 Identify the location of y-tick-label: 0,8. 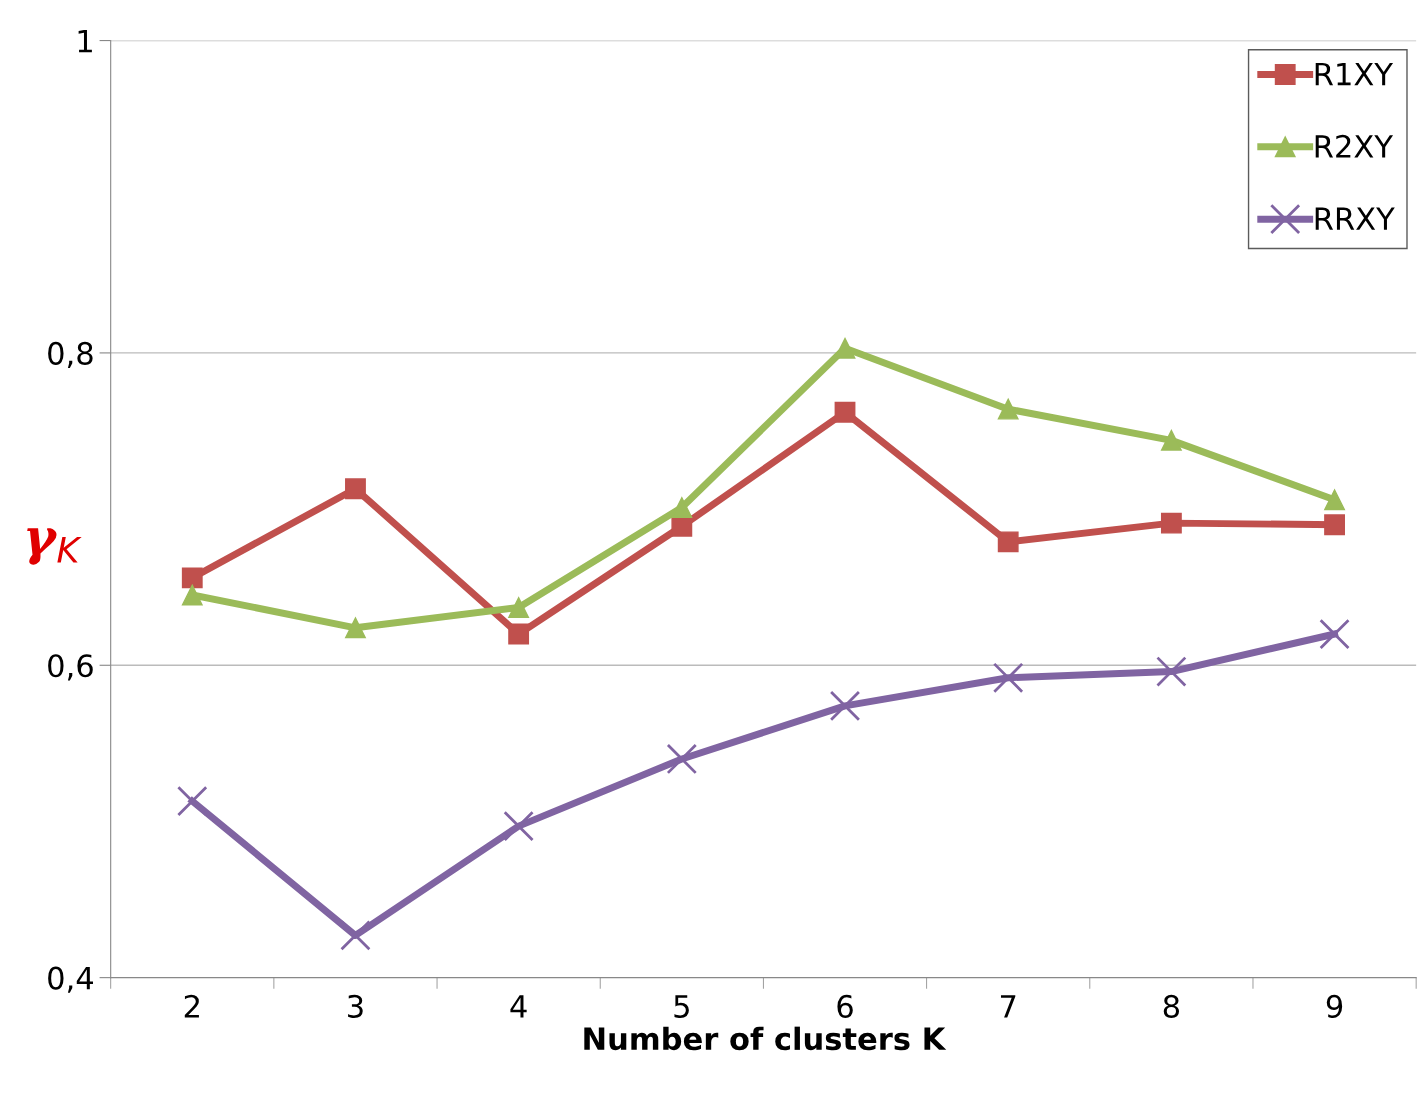
(70, 355).